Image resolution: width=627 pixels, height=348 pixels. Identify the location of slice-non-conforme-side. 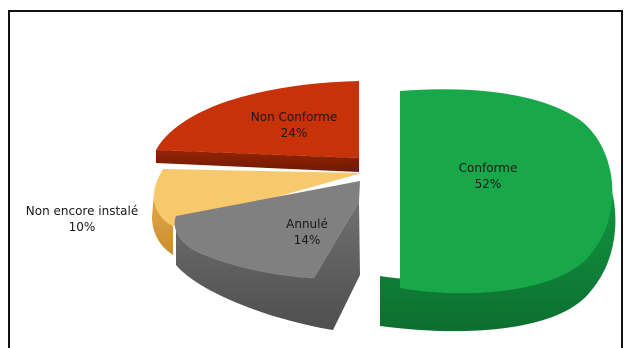
(257, 161).